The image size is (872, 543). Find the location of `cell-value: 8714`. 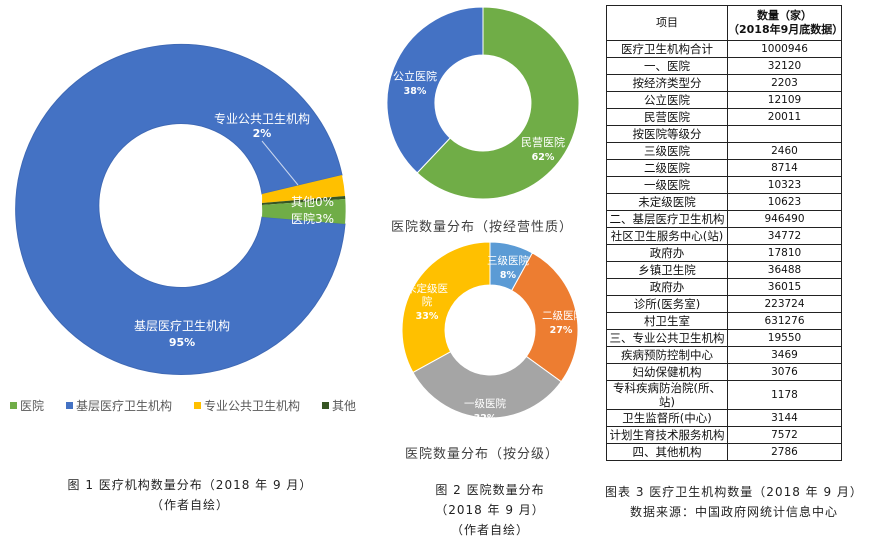

cell-value: 8714 is located at coordinates (784, 168).